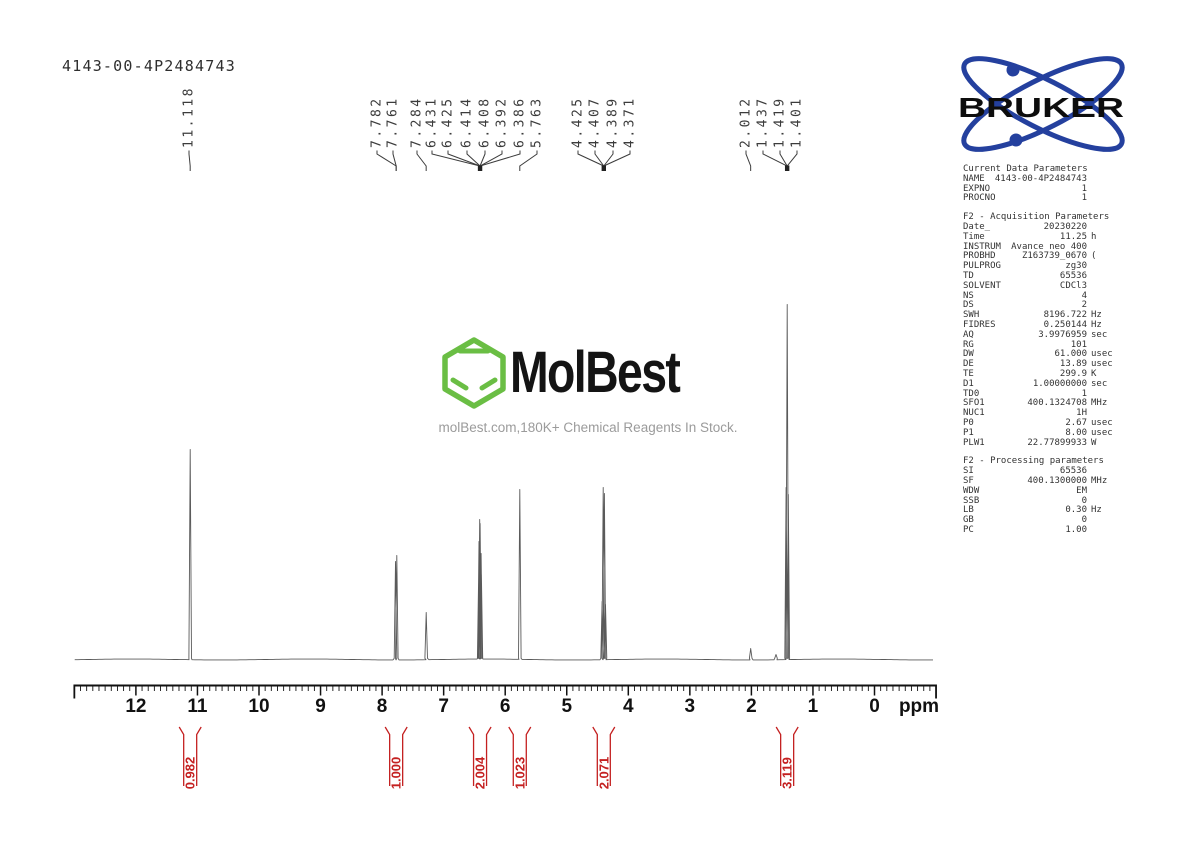  I want to click on param-value: Z163739_0670, so click(1054, 256).